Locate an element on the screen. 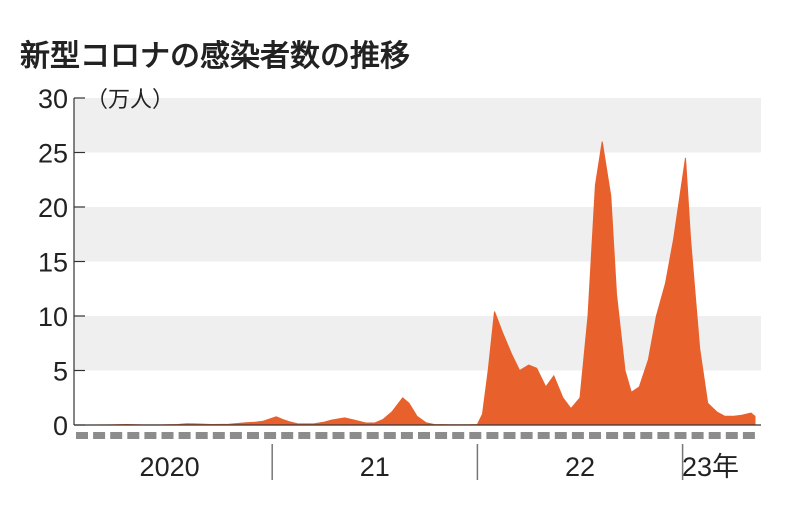 This screenshot has width=800, height=513. chart-title: 新型コロナの感染者数の推移 is located at coordinates (215, 56).